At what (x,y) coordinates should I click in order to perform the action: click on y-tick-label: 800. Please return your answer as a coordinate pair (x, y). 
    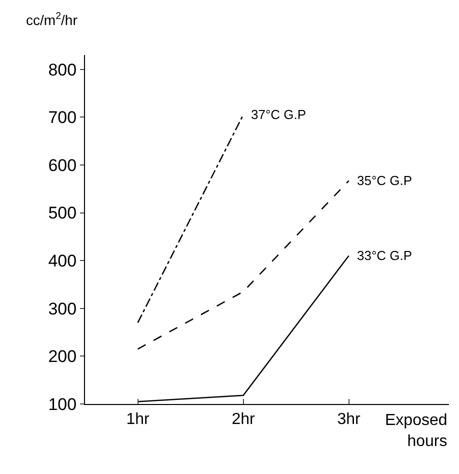
    Looking at the image, I should click on (62, 70).